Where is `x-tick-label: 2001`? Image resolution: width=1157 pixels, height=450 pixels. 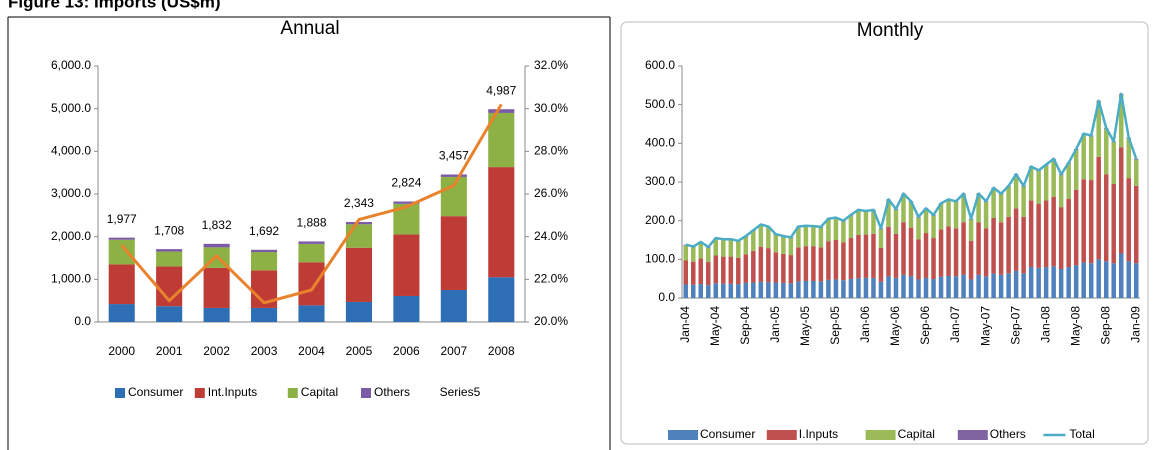 x-tick-label: 2001 is located at coordinates (169, 351).